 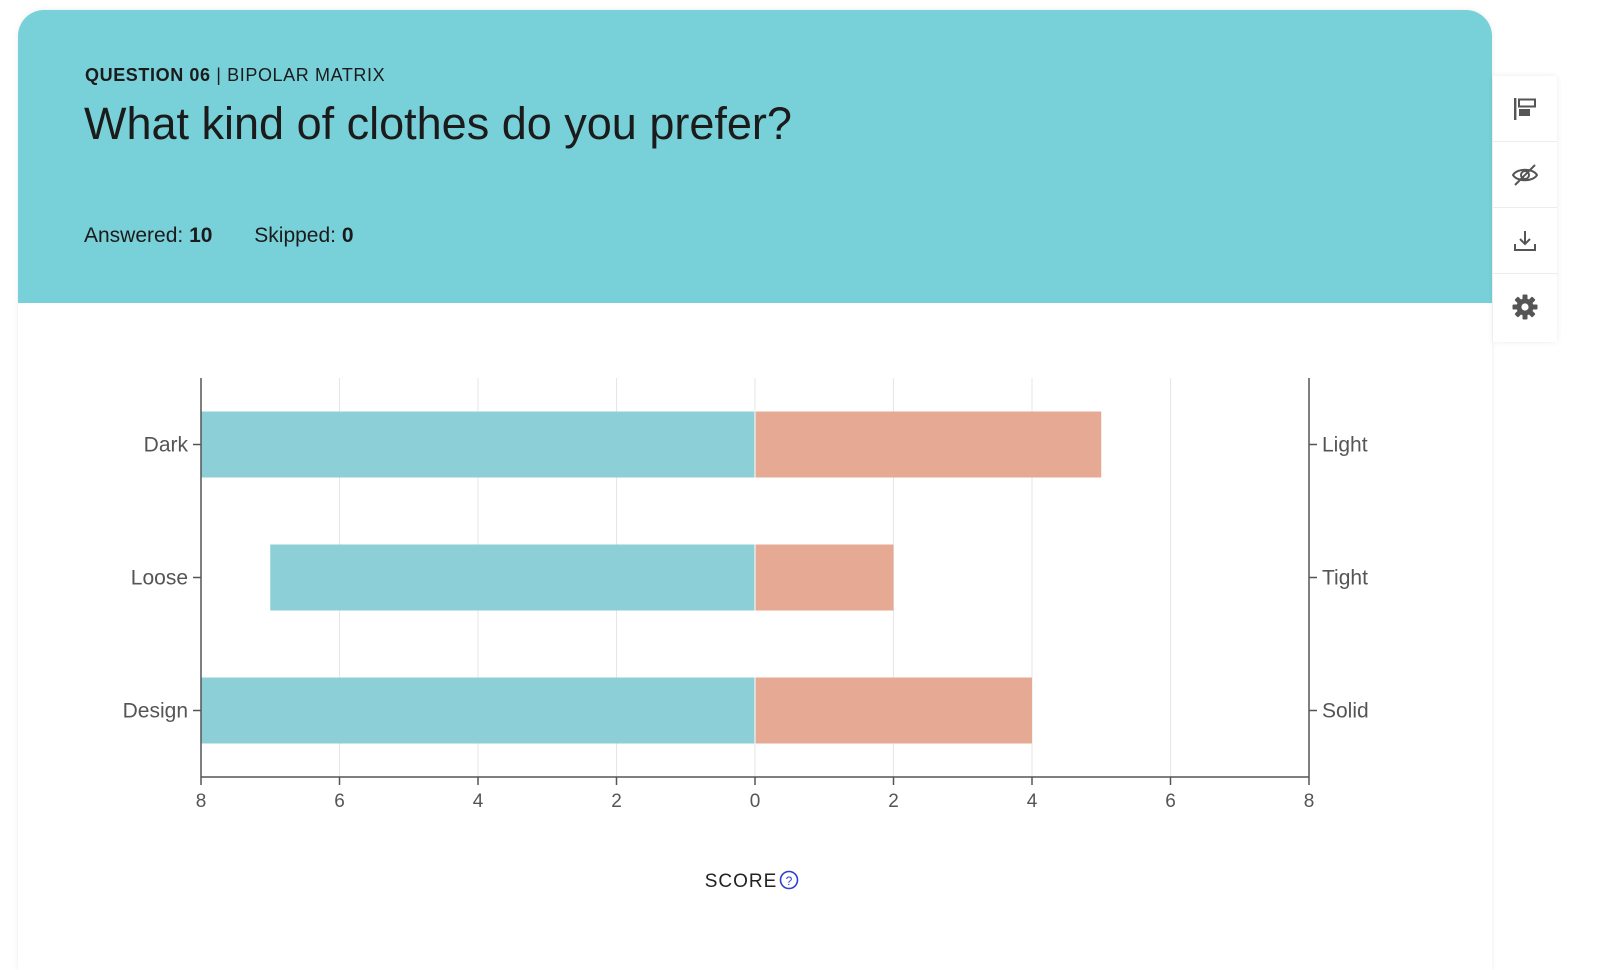 What do you see at coordinates (306, 75) in the screenshot?
I see `question-type: BIPOLAR MATRIX` at bounding box center [306, 75].